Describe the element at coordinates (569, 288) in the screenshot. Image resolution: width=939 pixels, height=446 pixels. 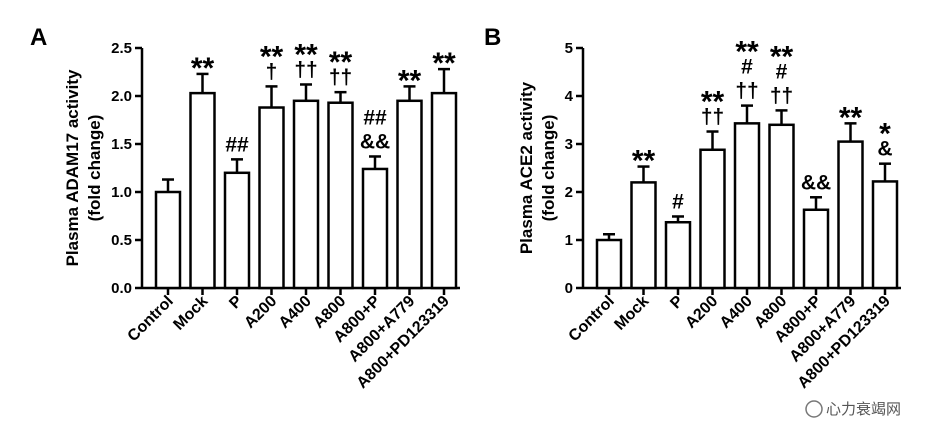
I see `panel-b-y-tick-label: 0` at that location.